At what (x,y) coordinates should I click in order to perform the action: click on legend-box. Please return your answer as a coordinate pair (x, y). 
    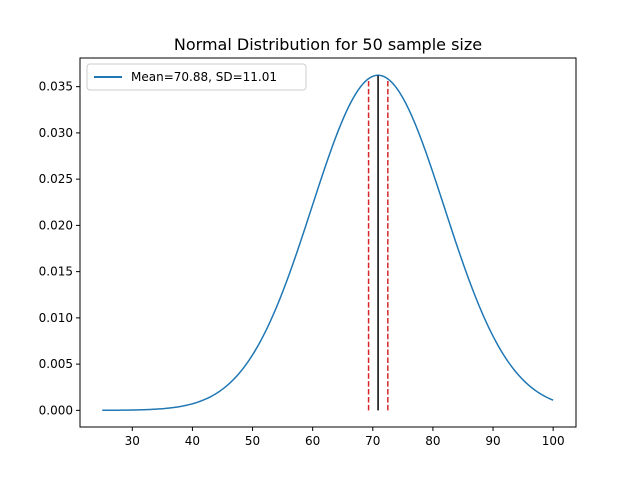
    Looking at the image, I should click on (196, 77).